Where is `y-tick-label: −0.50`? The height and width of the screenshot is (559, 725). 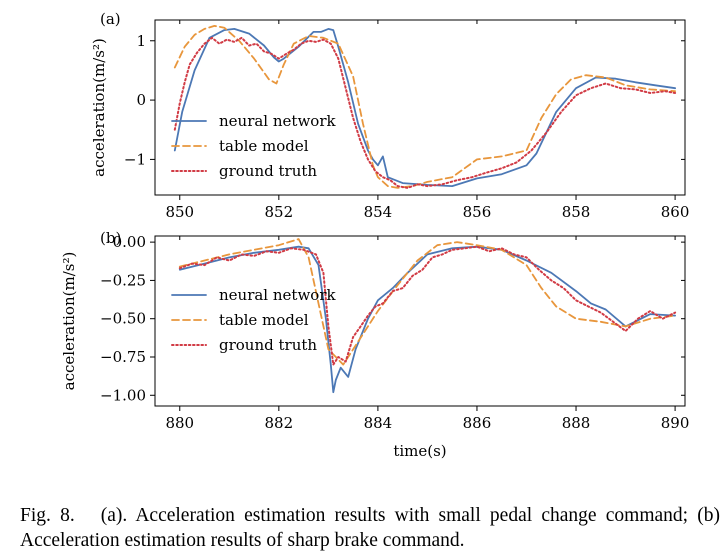 y-tick-label: −0.50 is located at coordinates (123, 319).